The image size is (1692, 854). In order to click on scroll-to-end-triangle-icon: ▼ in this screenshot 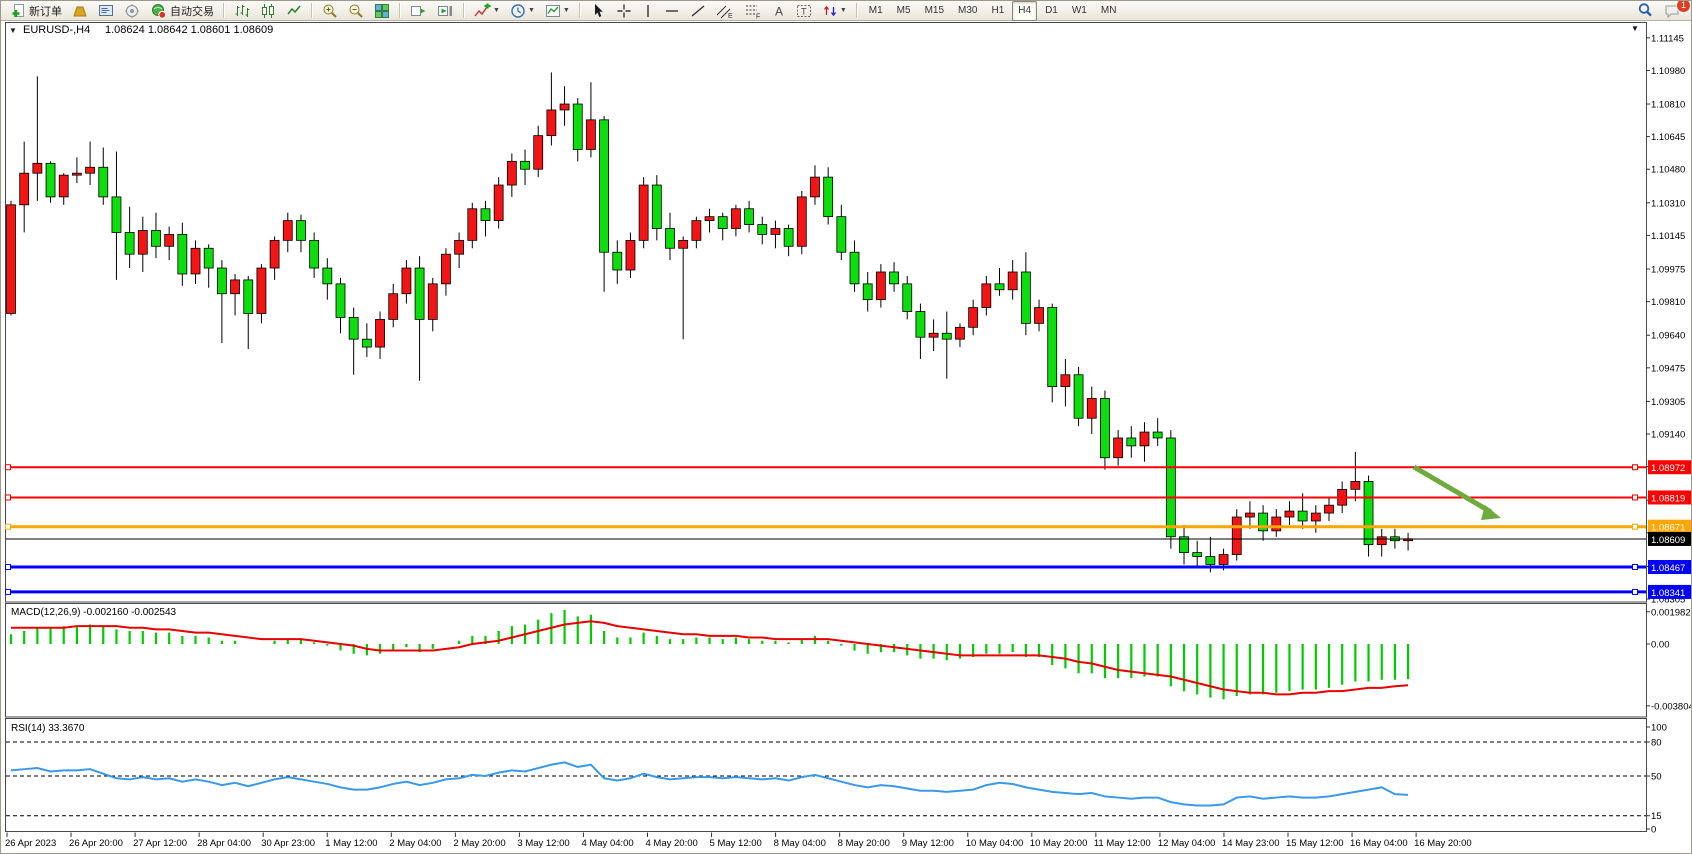, I will do `click(1635, 28)`.